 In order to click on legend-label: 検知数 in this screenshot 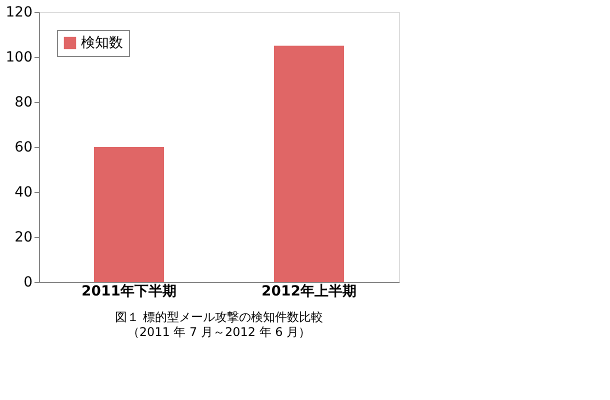, I will do `click(102, 43)`.